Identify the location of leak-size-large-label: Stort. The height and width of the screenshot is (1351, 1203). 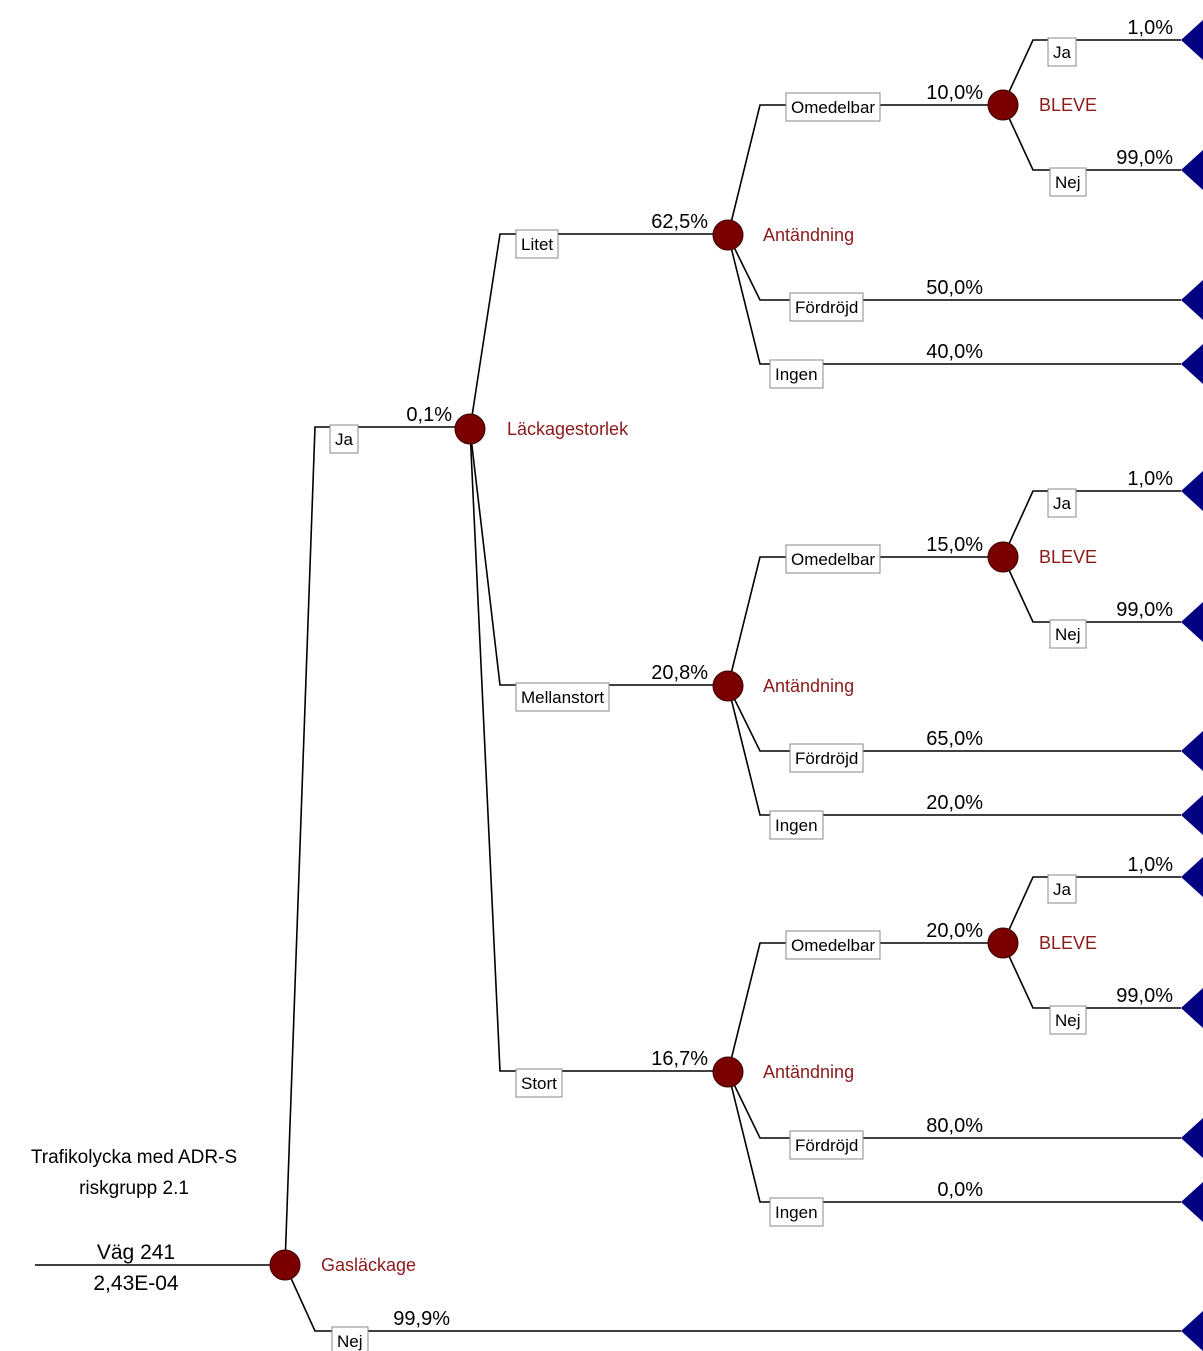
(539, 1083).